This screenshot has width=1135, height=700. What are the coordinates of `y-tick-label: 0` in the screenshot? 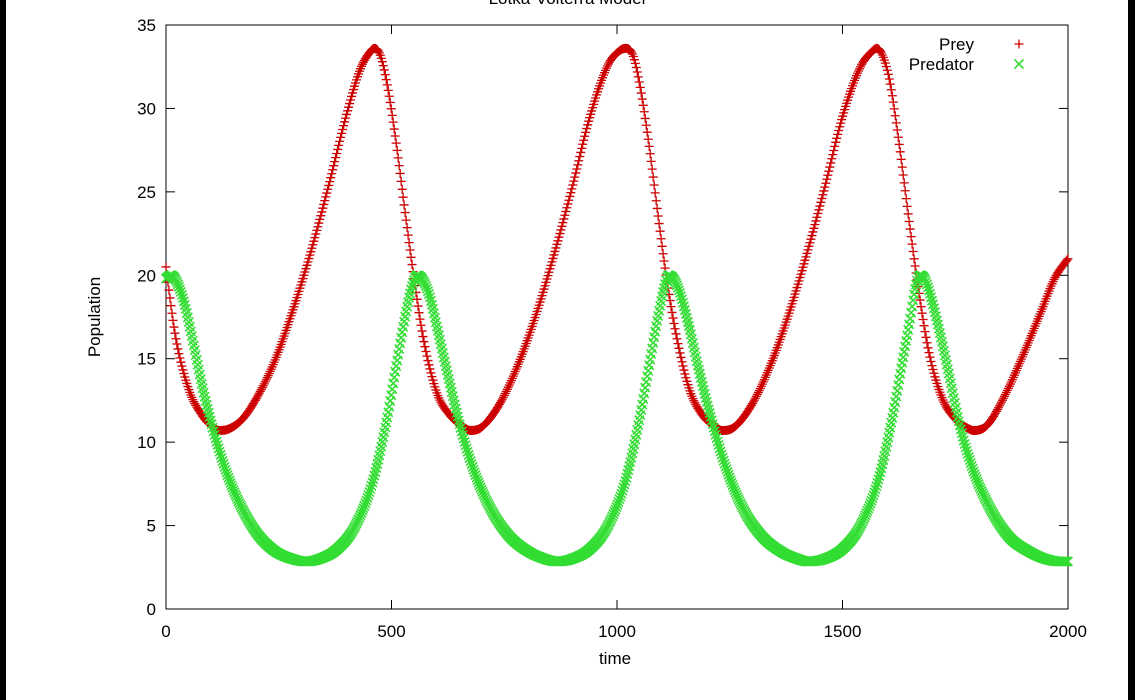 It's located at (151, 609).